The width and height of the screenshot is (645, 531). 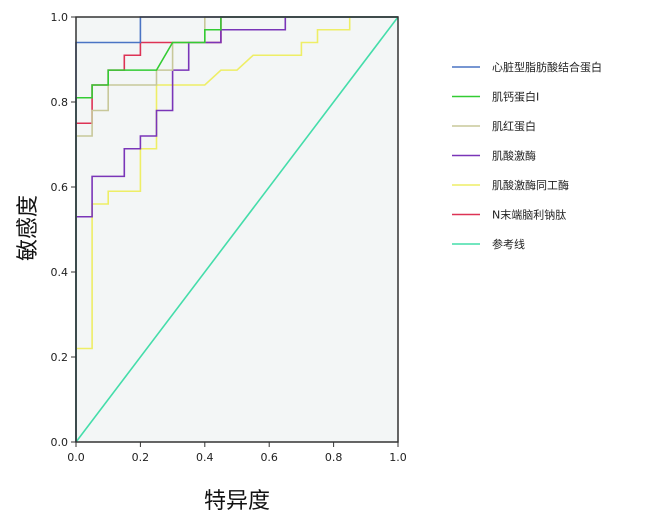 What do you see at coordinates (237, 501) in the screenshot?
I see `x-axis-title: 特异度` at bounding box center [237, 501].